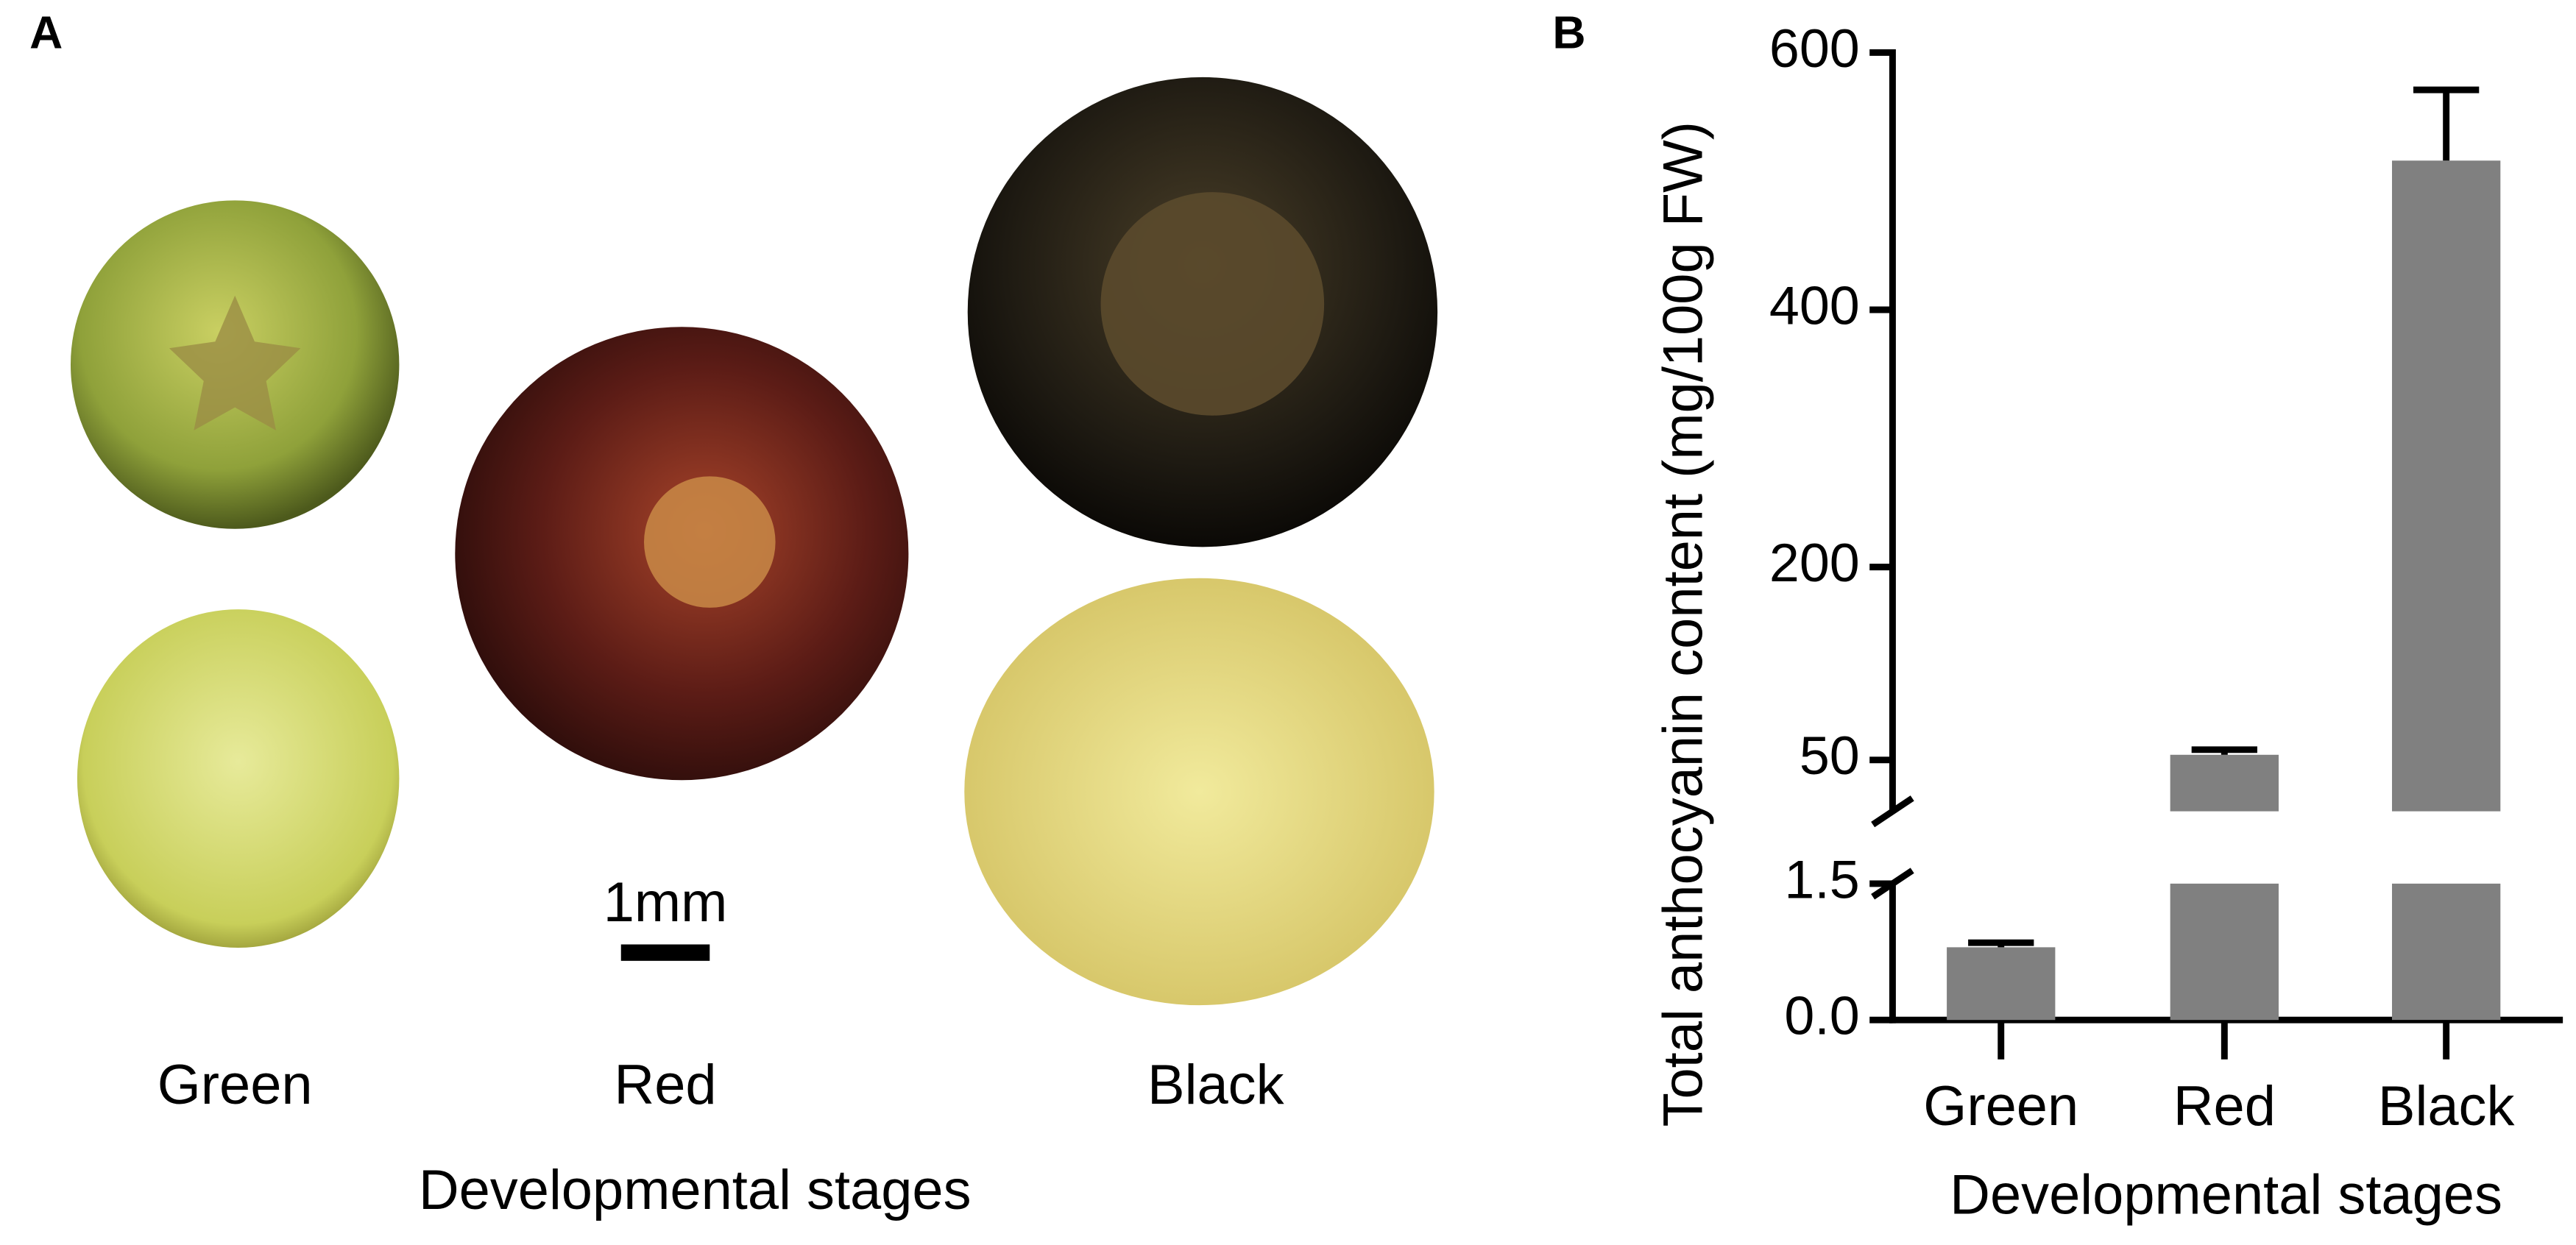 This screenshot has height=1245, width=2576. Describe the element at coordinates (1892, 811) in the screenshot. I see `axis-break` at that location.